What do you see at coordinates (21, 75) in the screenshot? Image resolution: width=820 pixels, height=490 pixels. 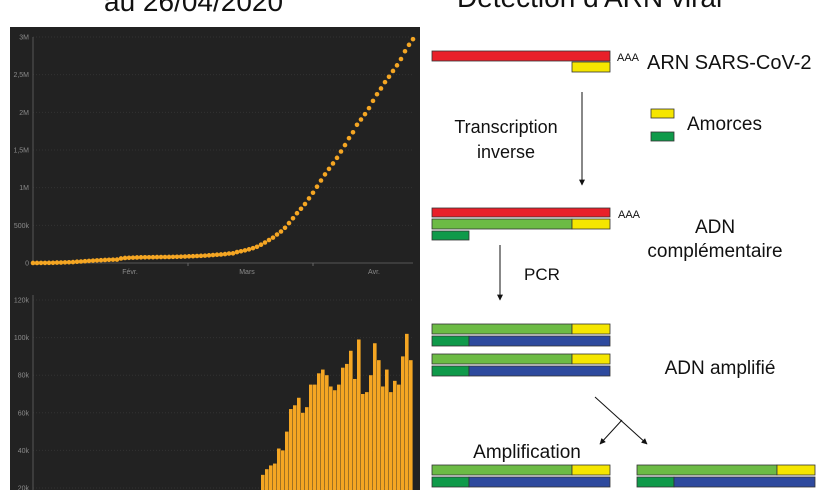 I see `y-tick-label: 2,5M` at bounding box center [21, 75].